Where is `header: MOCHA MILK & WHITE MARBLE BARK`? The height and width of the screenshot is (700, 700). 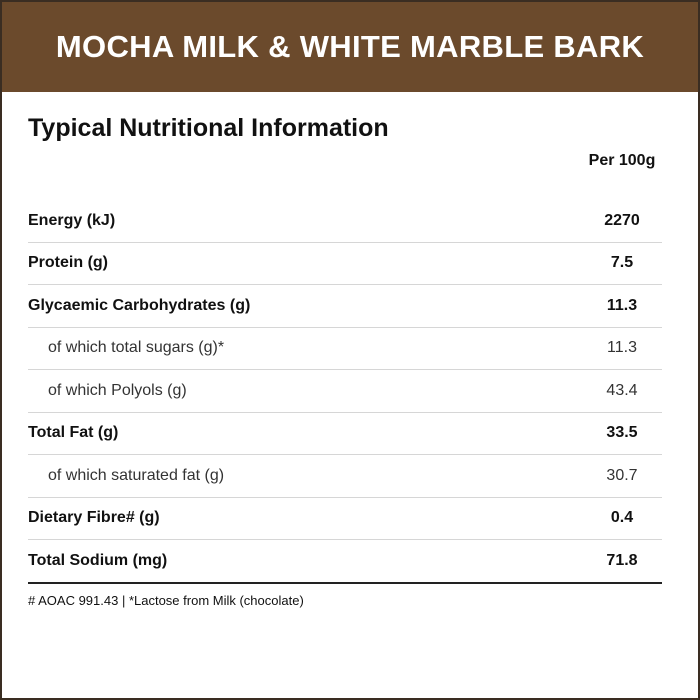 header: MOCHA MILK & WHITE MARBLE BARK is located at coordinates (350, 47).